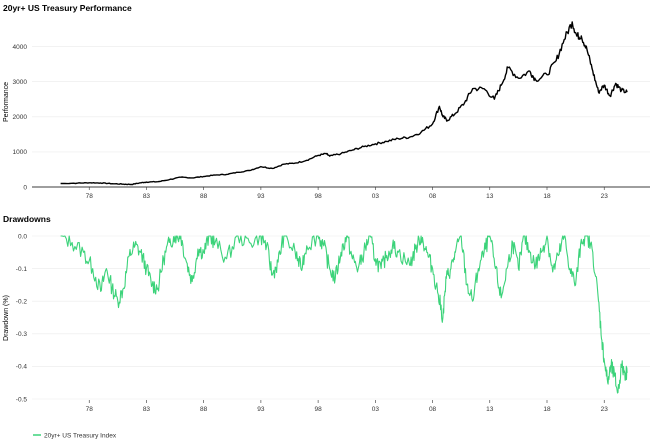  Describe the element at coordinates (80, 436) in the screenshot. I see `legend-label: 20yr+ US Treasury Index` at that location.